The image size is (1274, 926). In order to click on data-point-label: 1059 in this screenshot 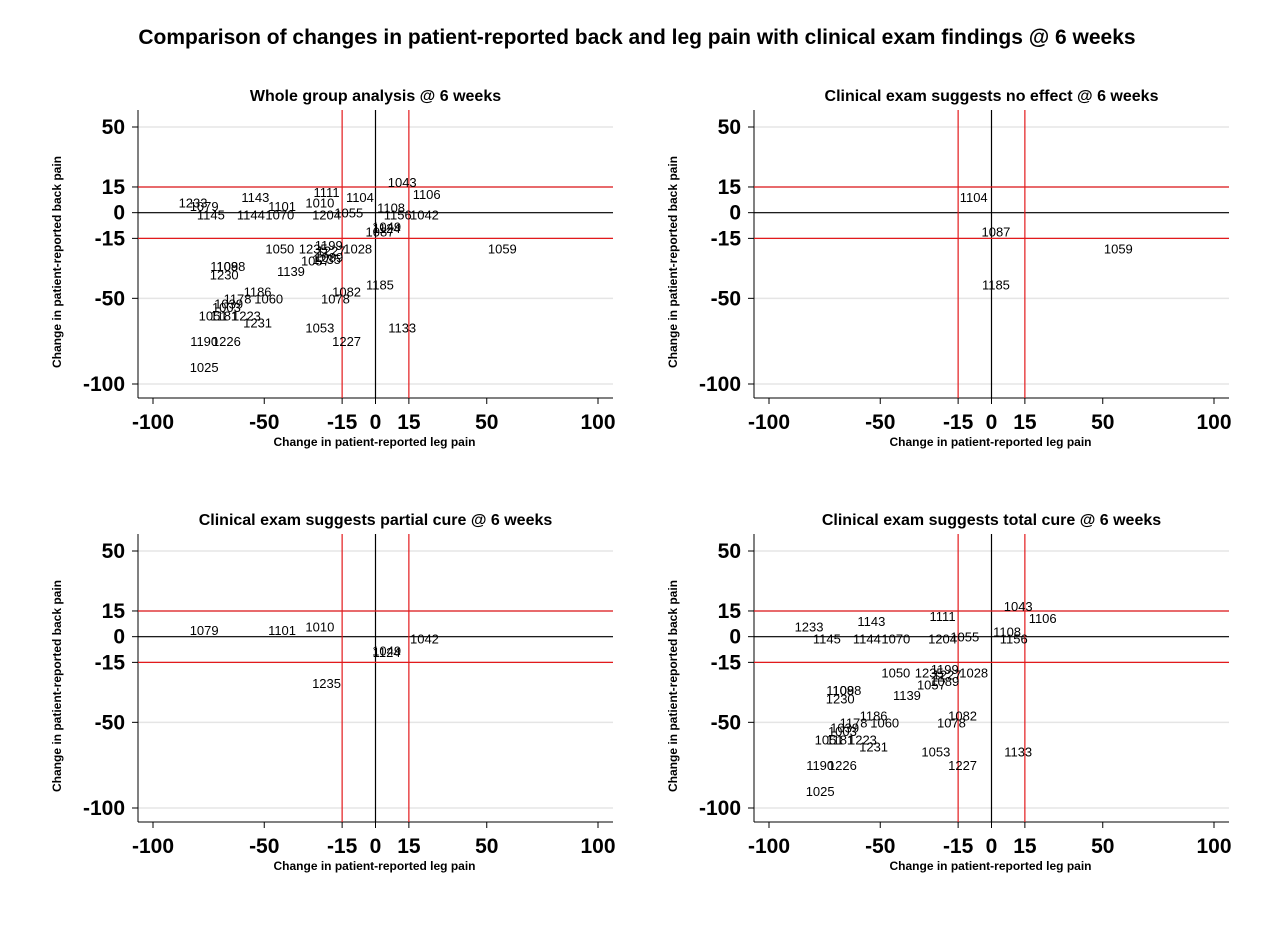, I will do `click(1118, 249)`.